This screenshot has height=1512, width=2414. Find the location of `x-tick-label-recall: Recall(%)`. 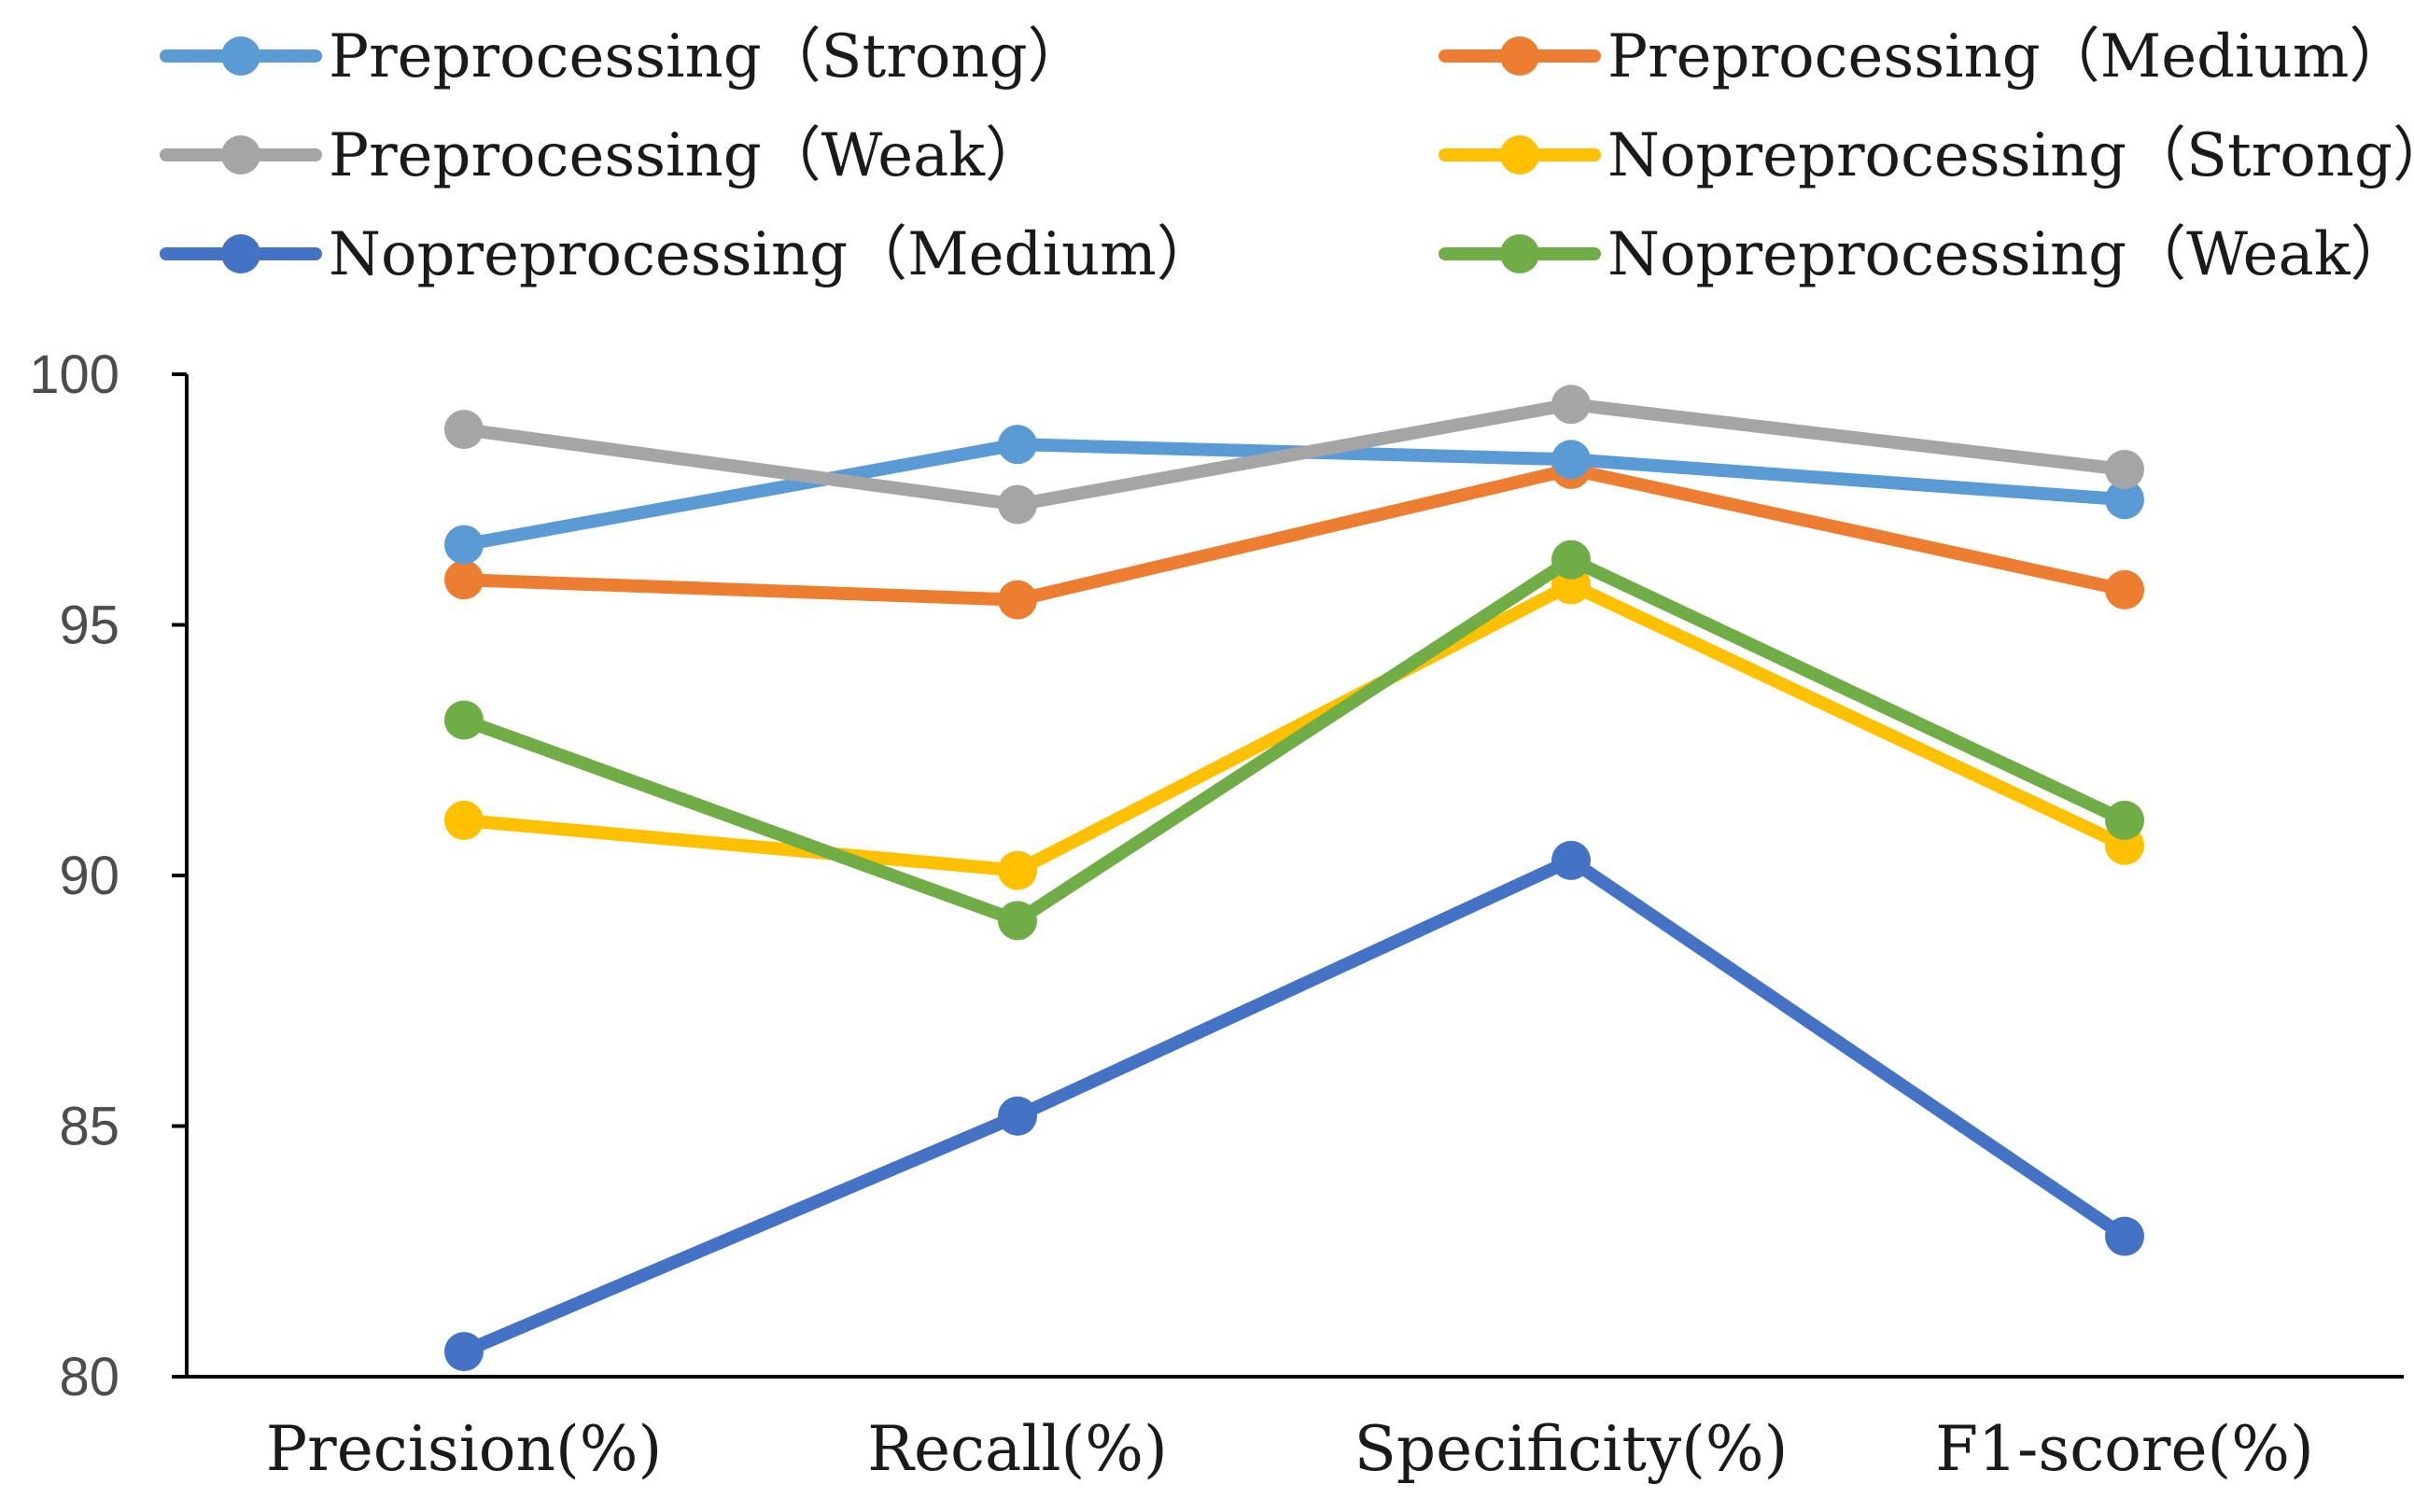

x-tick-label-recall: Recall(%) is located at coordinates (1017, 1449).